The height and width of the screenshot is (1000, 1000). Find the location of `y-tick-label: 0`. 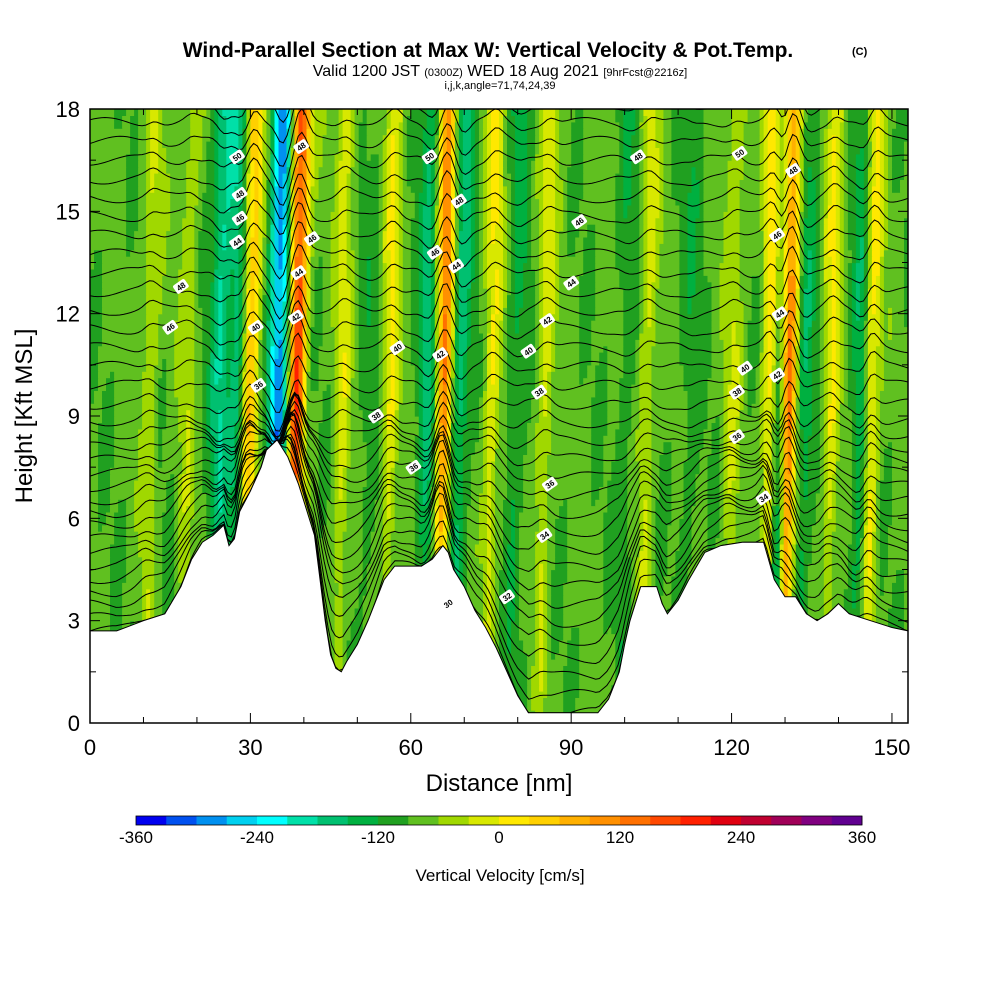

y-tick-label: 0 is located at coordinates (74, 723).